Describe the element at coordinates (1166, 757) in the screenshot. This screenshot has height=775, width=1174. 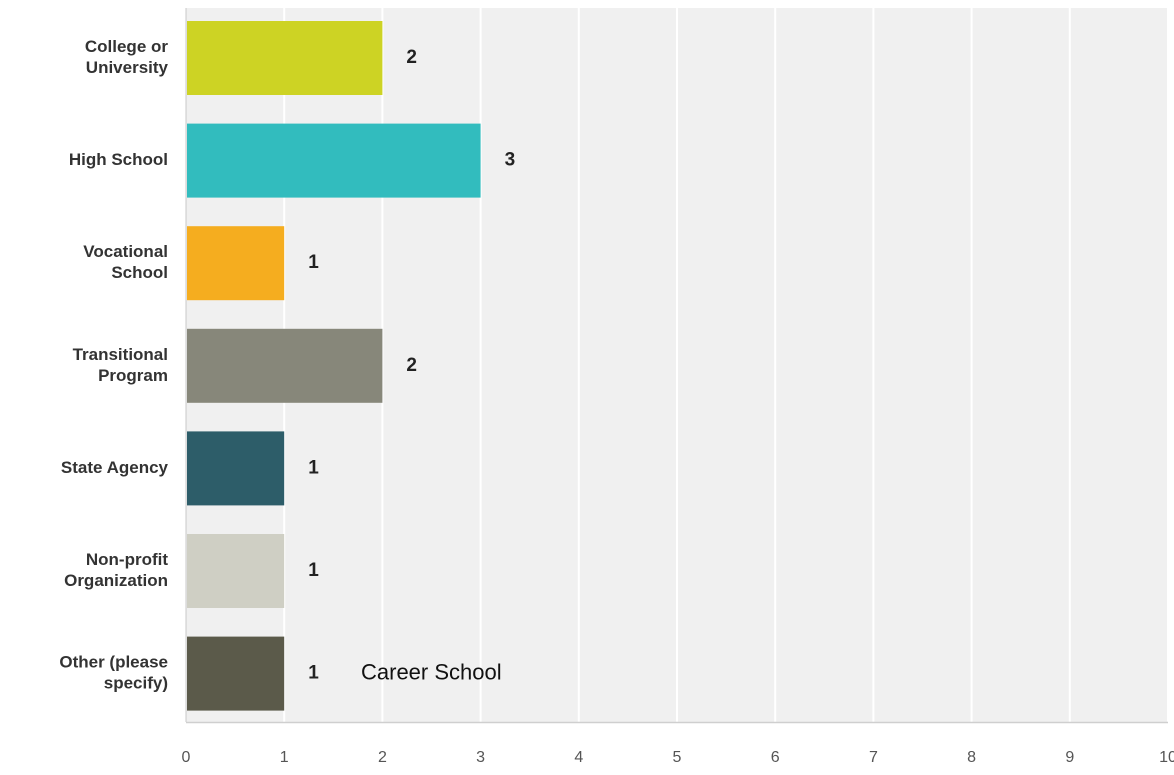
I see `x-tick-label: 10` at that location.